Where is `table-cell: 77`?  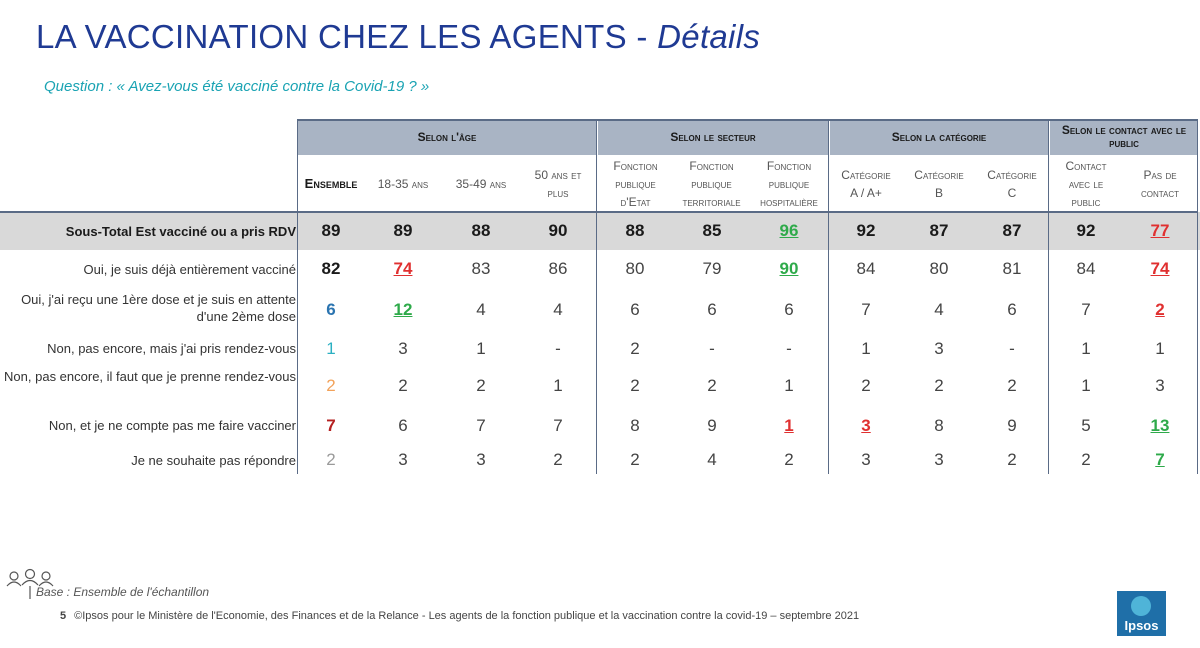 table-cell: 77 is located at coordinates (1160, 230).